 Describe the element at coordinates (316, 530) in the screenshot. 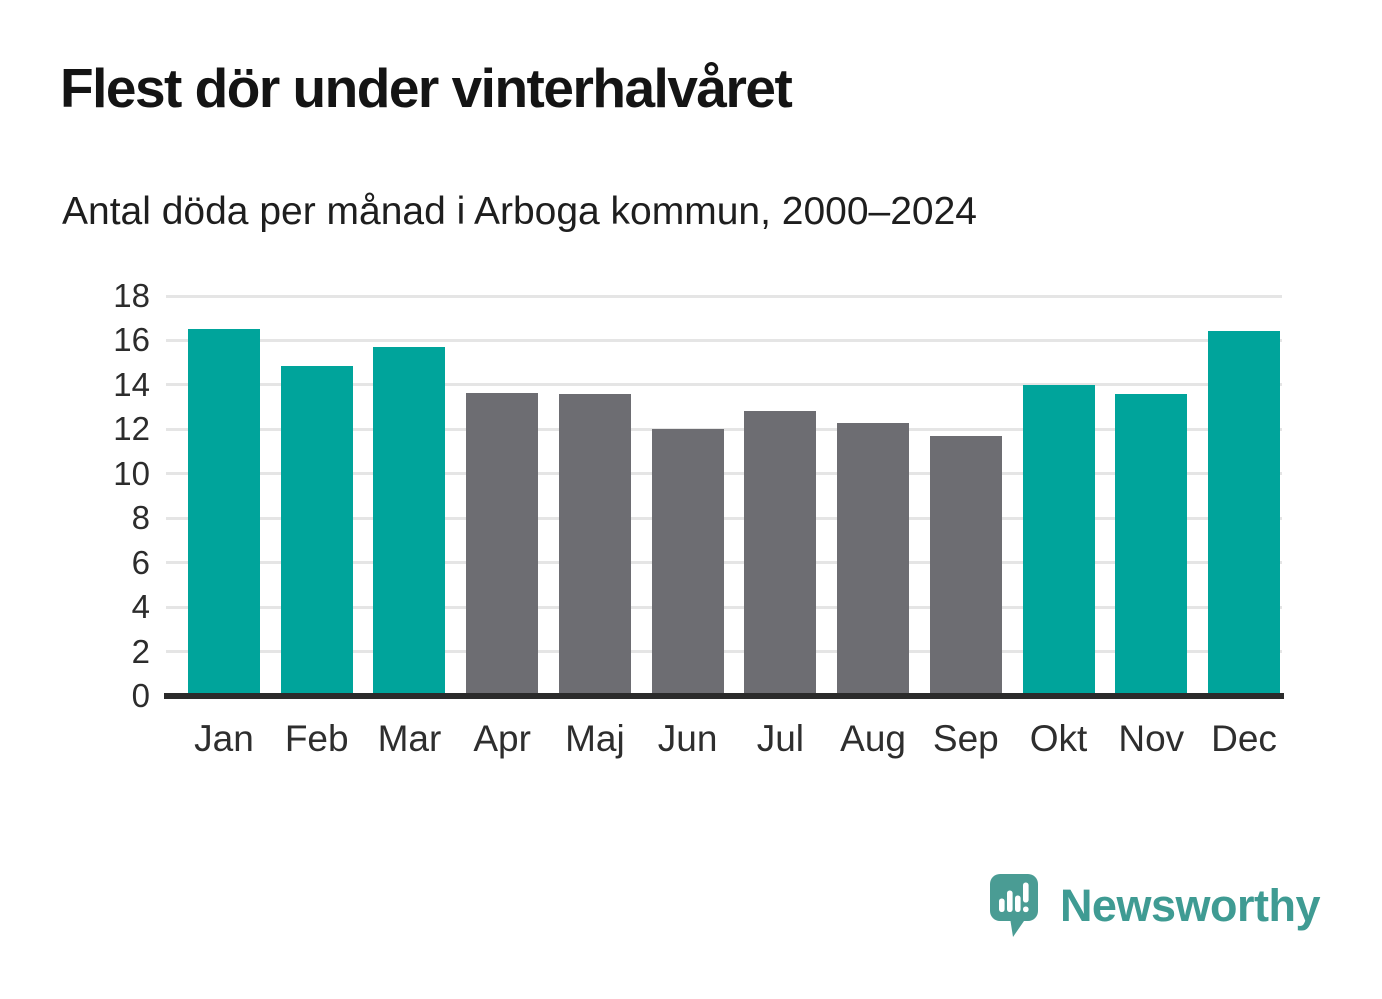

I see `bar-feb` at that location.